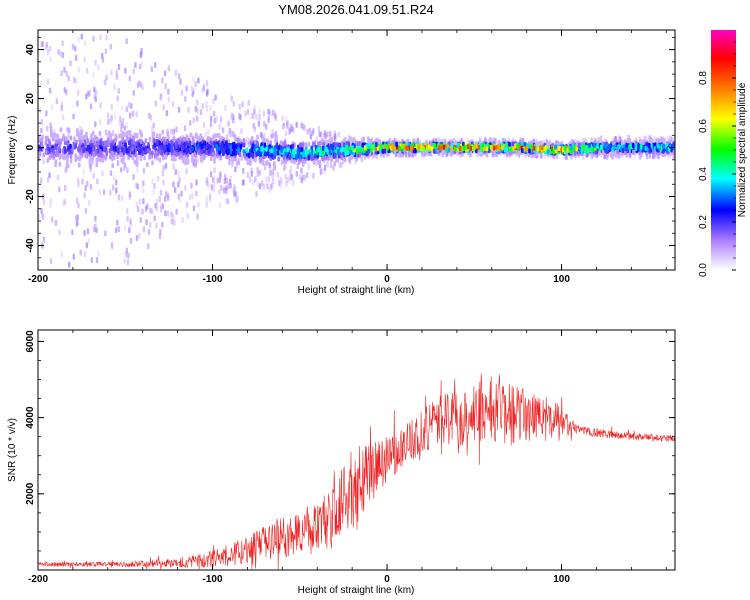 This screenshot has height=600, width=750. What do you see at coordinates (387, 579) in the screenshot?
I see `x-tick-label: 0` at bounding box center [387, 579].